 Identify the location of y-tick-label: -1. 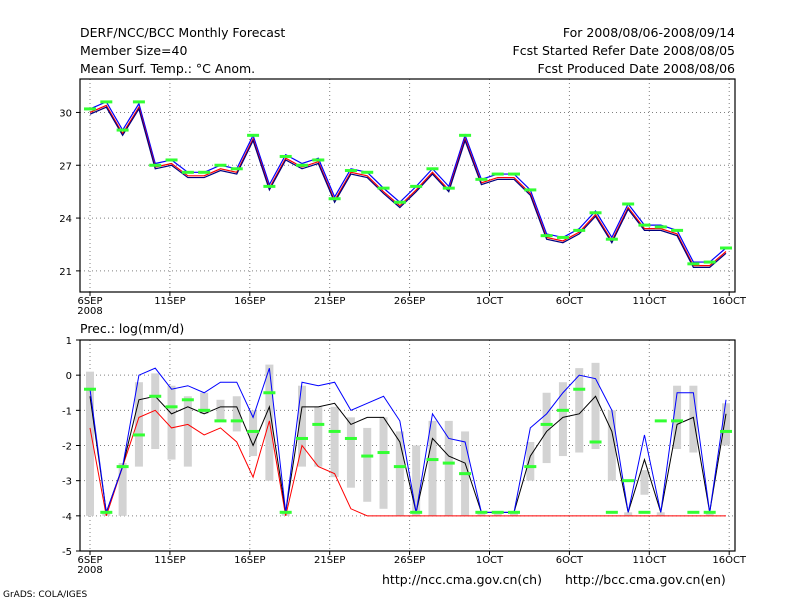
(67, 411).